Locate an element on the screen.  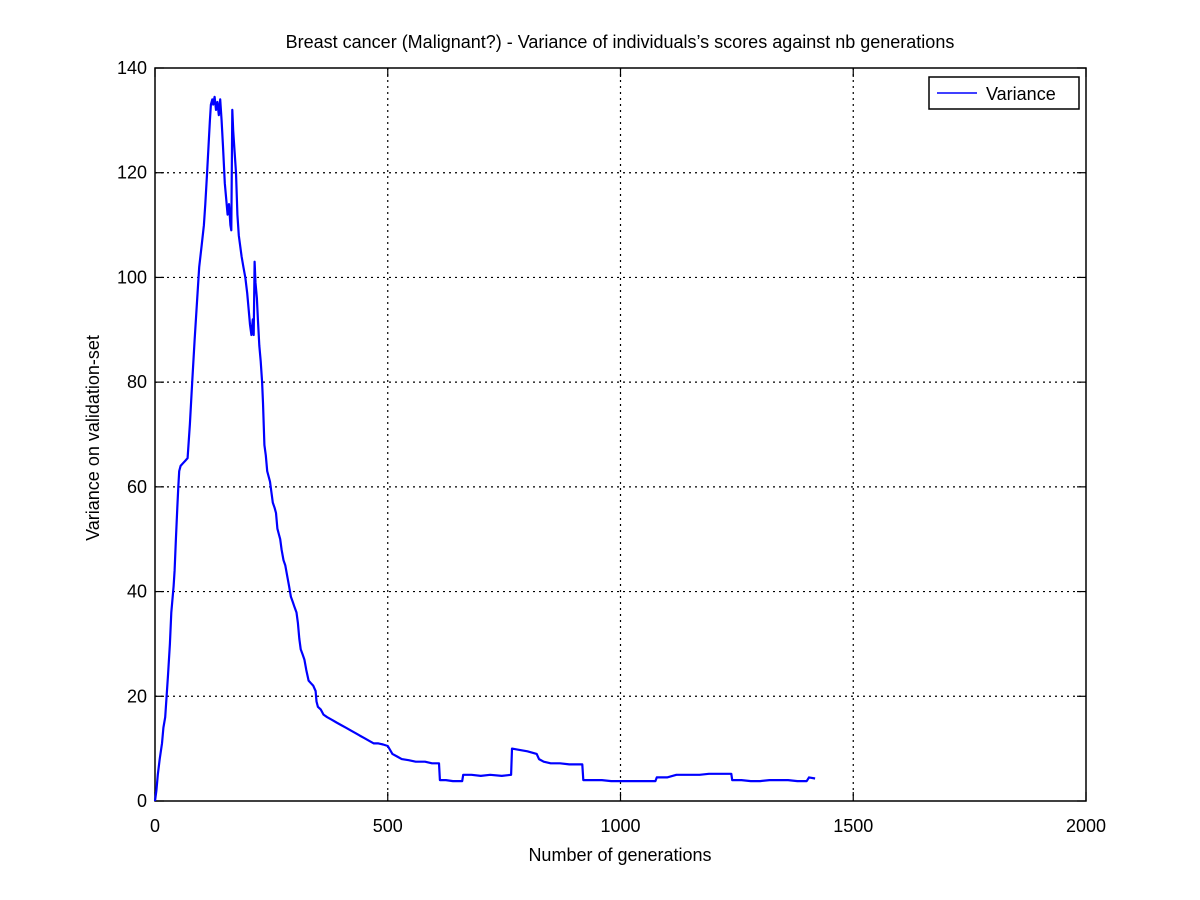
y-tick-label-140: 140 is located at coordinates (132, 68).